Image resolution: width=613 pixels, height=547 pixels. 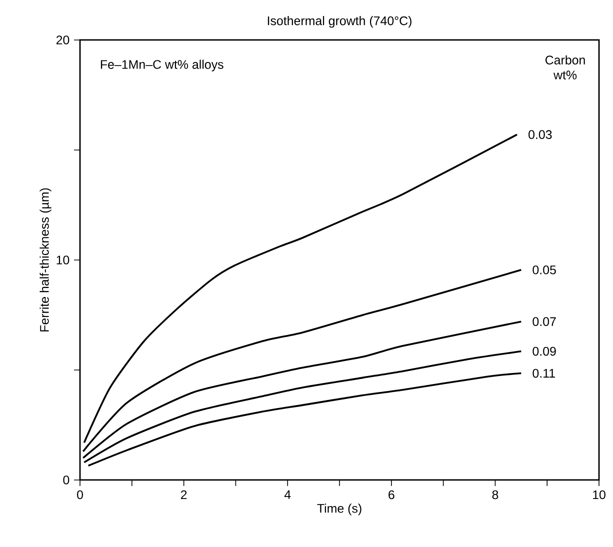 What do you see at coordinates (391, 495) in the screenshot?
I see `x-tick-label: 6` at bounding box center [391, 495].